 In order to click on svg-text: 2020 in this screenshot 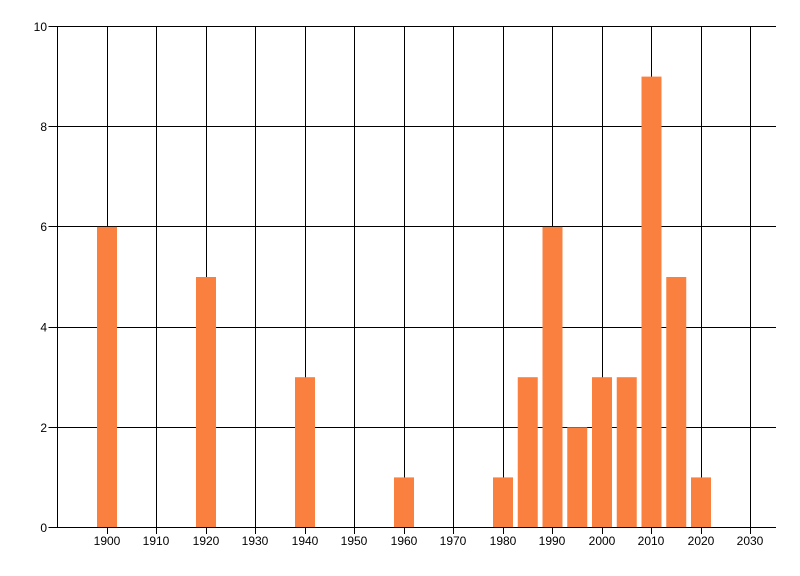, I will do `click(701, 541)`.